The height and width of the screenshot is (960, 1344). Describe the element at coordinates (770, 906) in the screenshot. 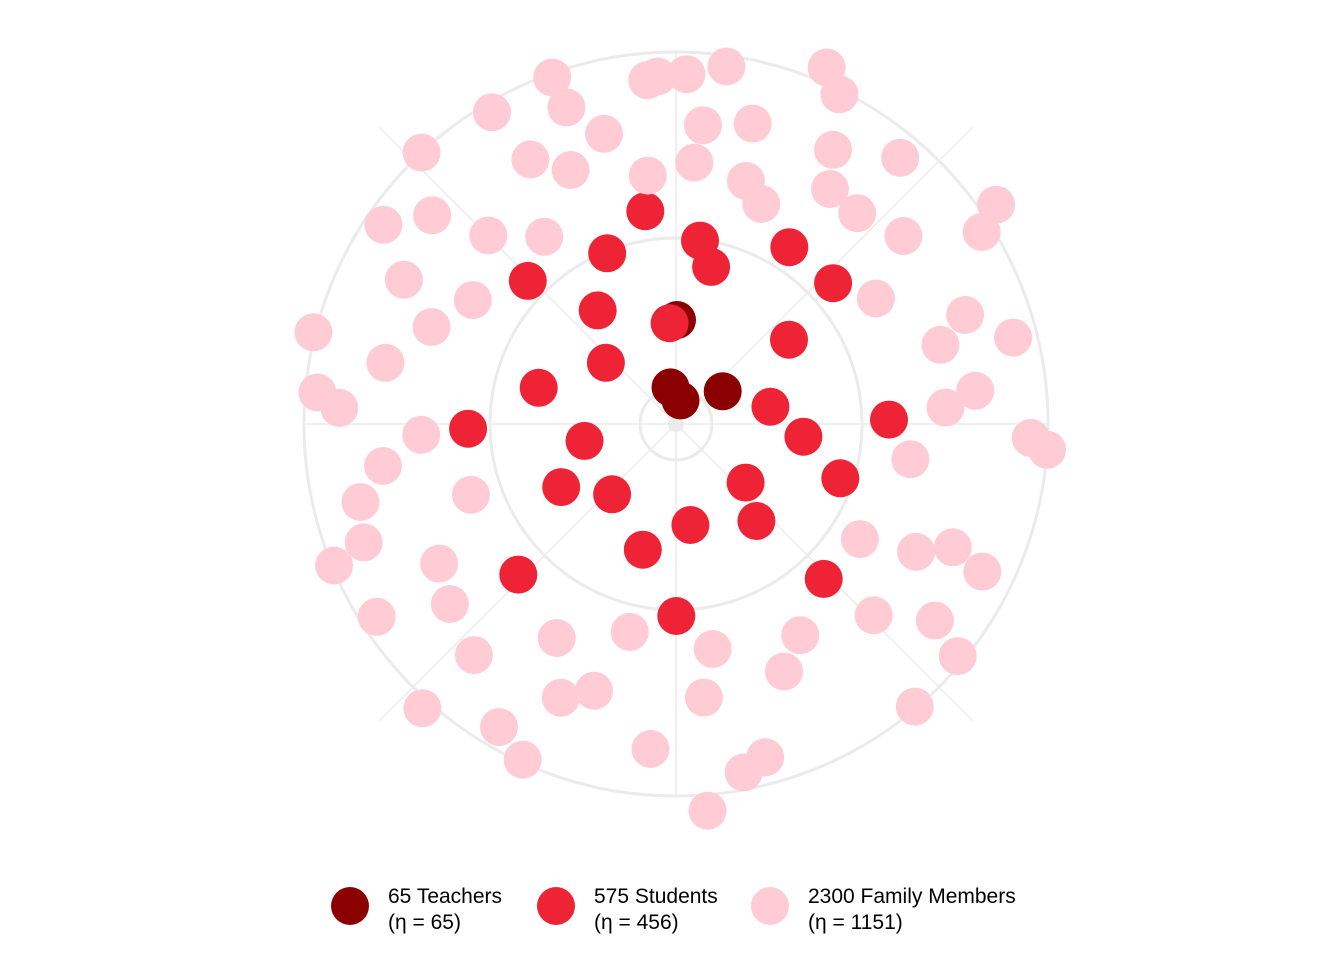

I see `legend-key-family` at that location.